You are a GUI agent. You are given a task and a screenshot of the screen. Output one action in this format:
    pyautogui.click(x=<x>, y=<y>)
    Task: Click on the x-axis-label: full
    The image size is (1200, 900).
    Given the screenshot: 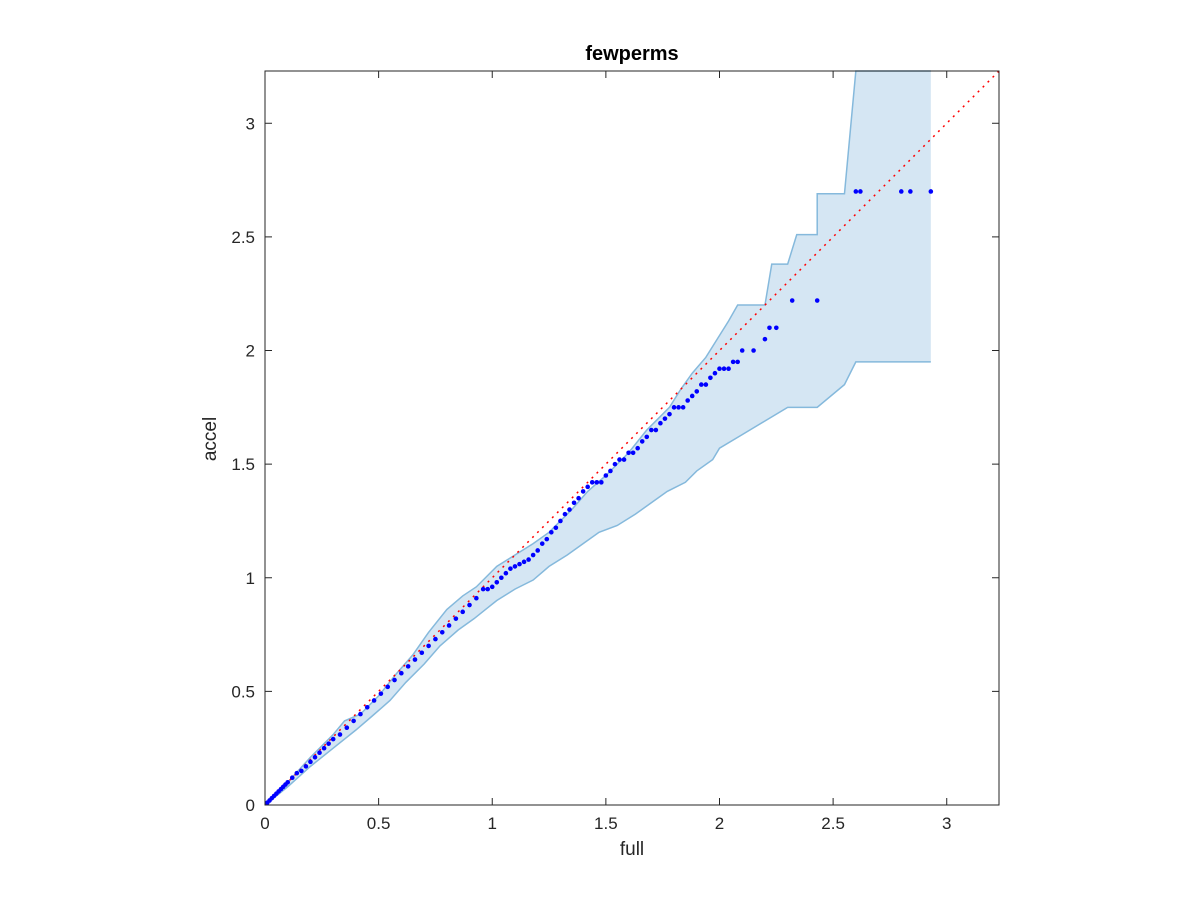 What is the action you would take?
    pyautogui.click(x=632, y=849)
    